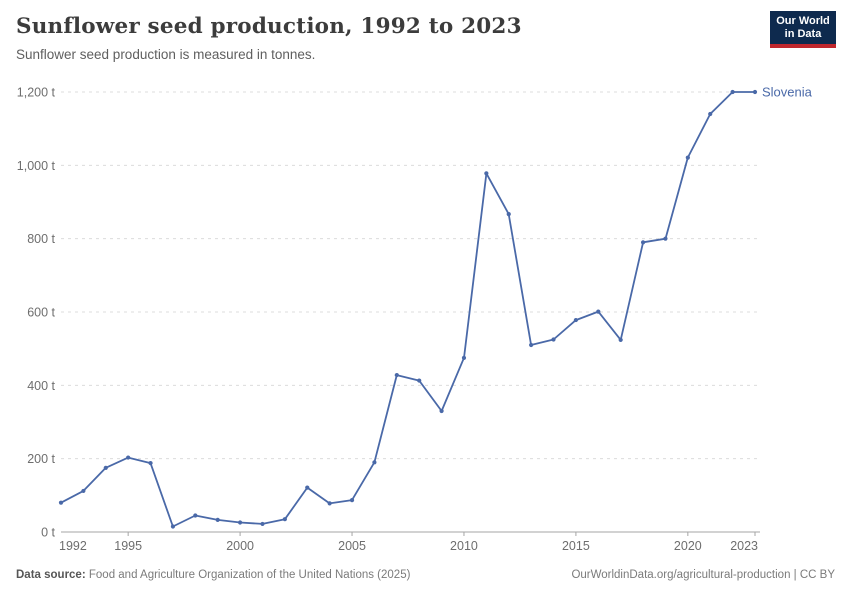 This screenshot has width=850, height=600. I want to click on series-label: Slovenia, so click(787, 92).